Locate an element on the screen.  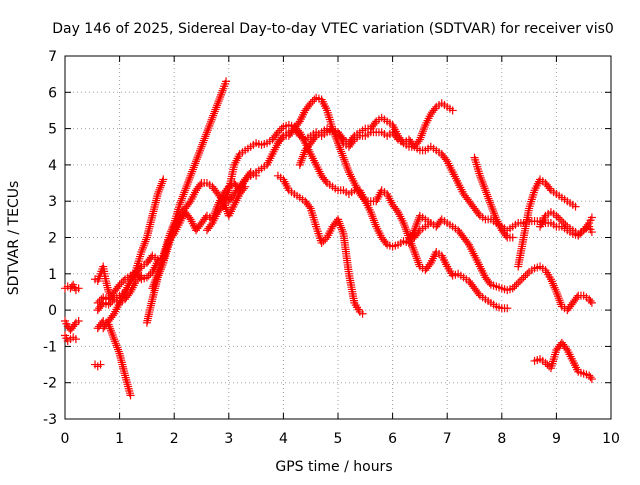
x-tick-label: 2 is located at coordinates (174, 439).